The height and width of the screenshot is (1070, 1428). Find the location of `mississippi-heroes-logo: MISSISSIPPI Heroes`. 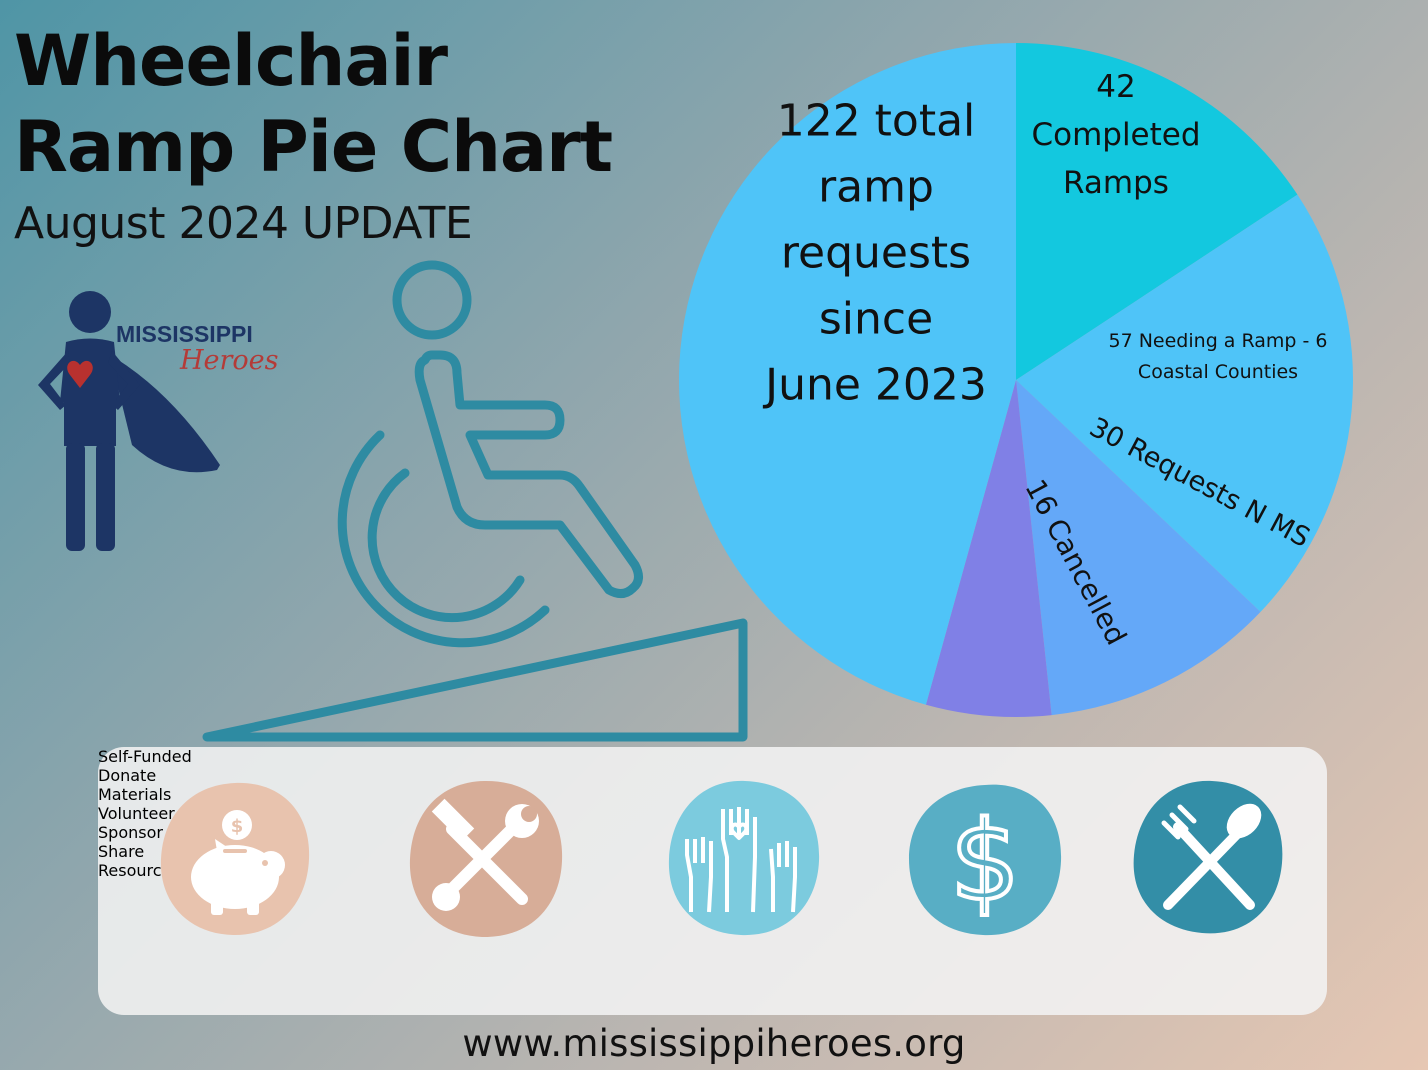

mississippi-heroes-logo: MISSISSIPPI Heroes is located at coordinates (155, 425).